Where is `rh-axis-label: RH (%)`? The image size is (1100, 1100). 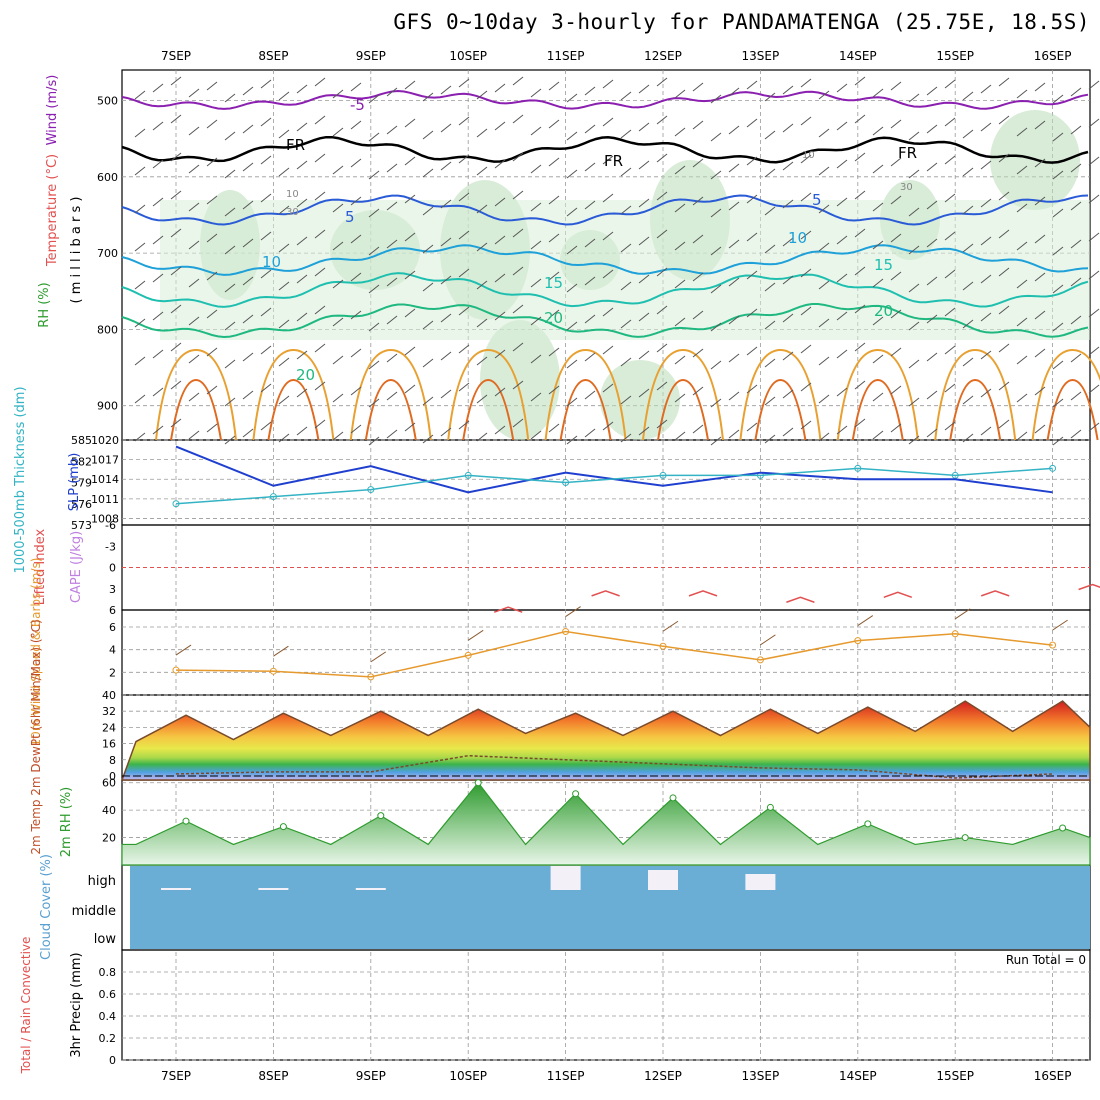
rh-axis-label: RH (%) is located at coordinates (44, 304).